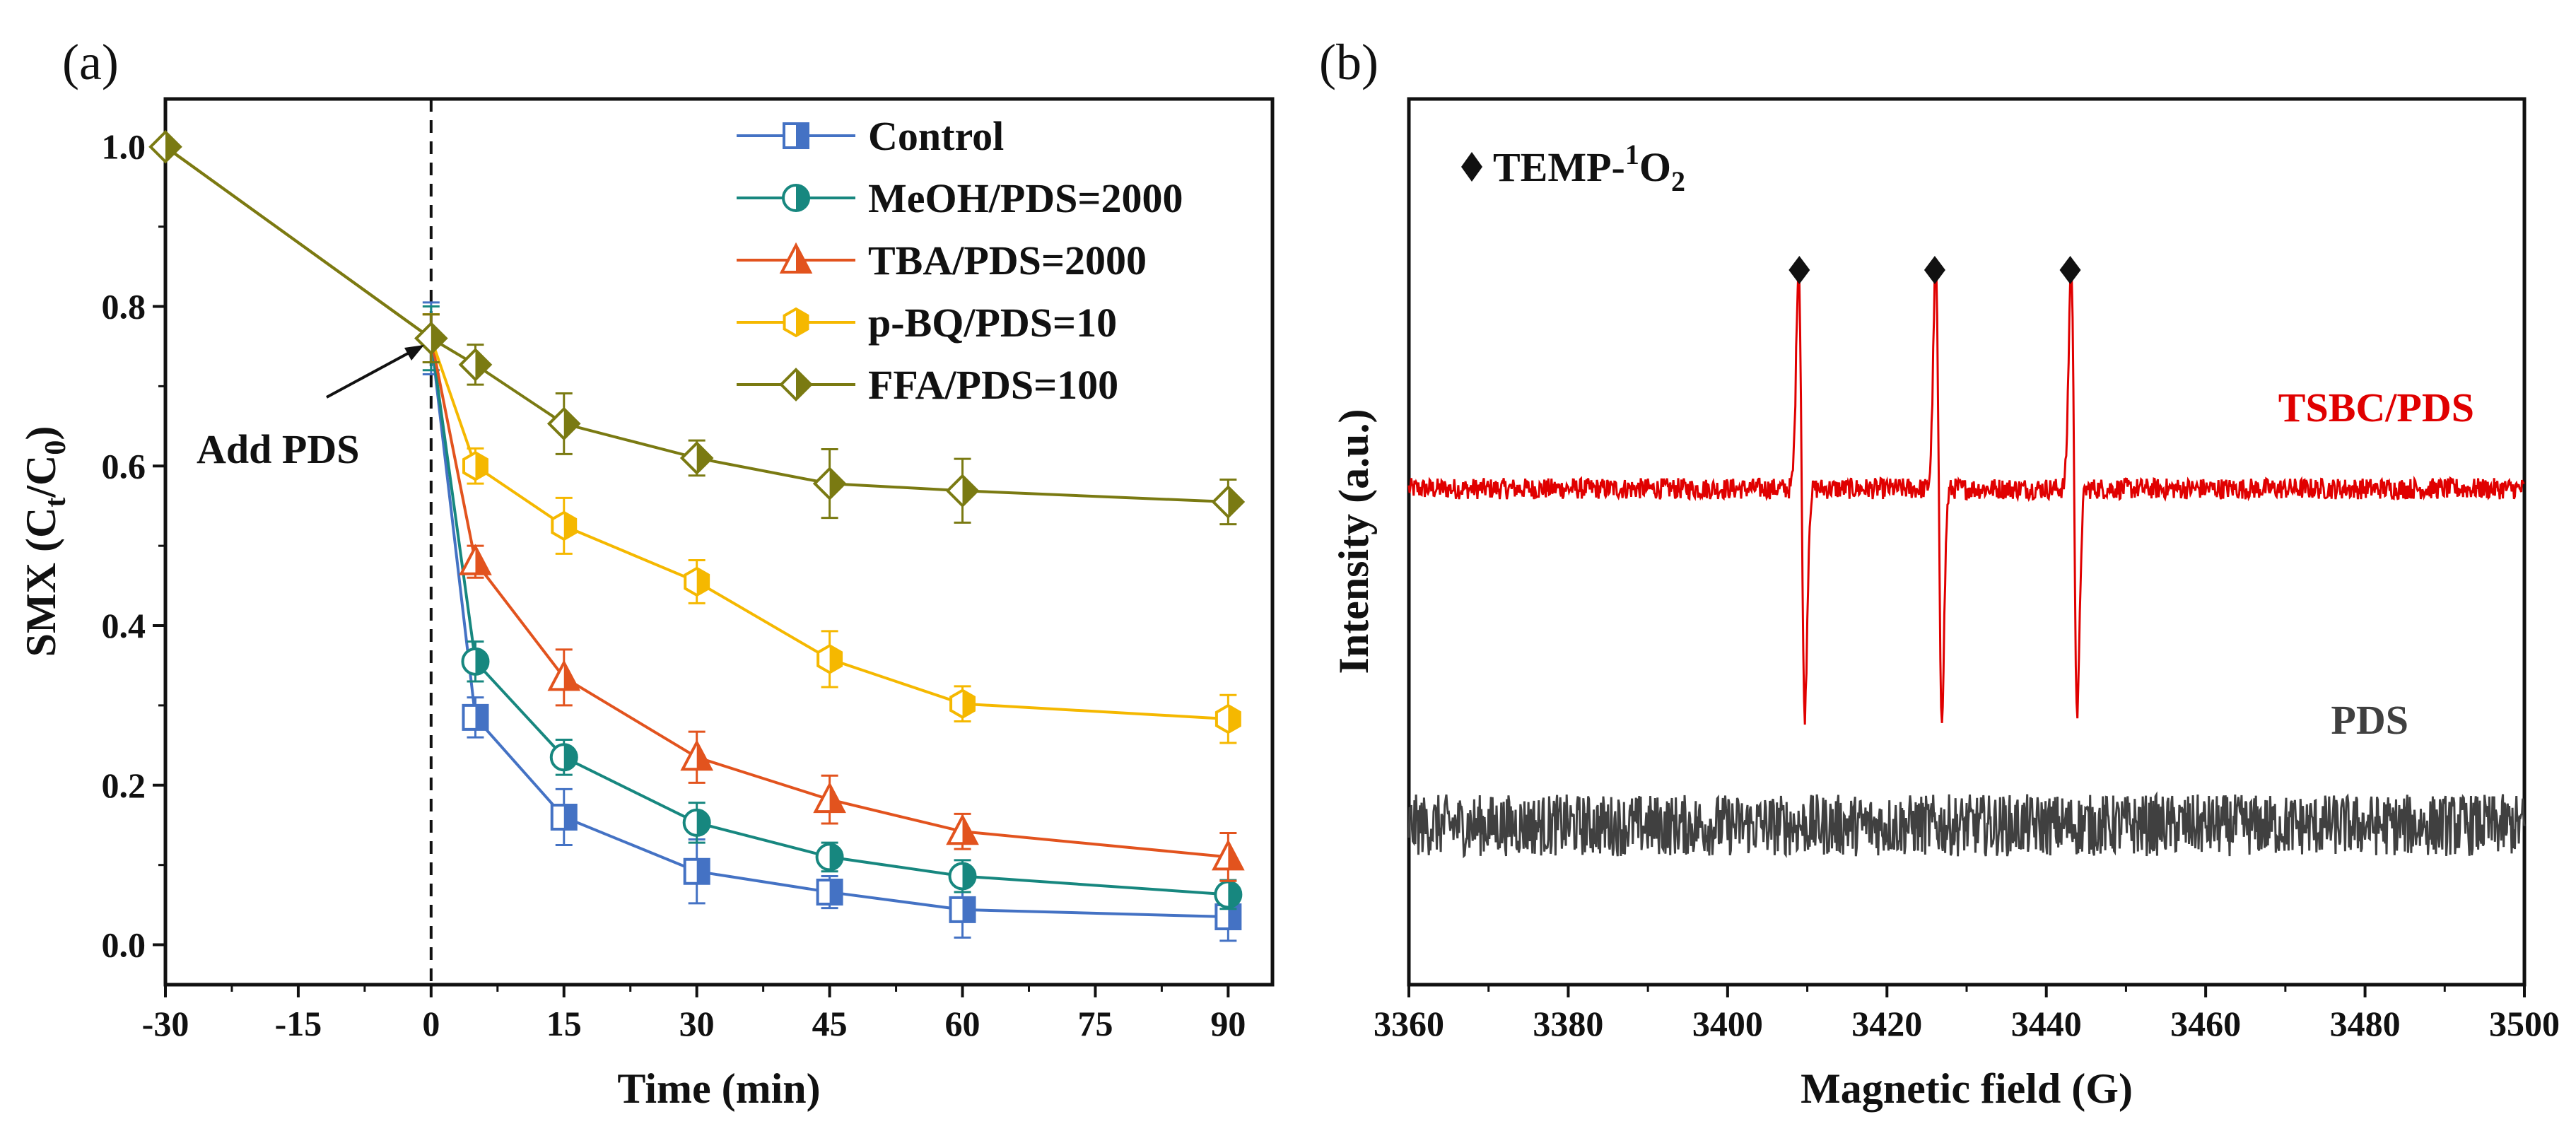 This screenshot has width=2576, height=1131. What do you see at coordinates (1007, 261) in the screenshot?
I see `legend-label: TBA/PDS=2000` at bounding box center [1007, 261].